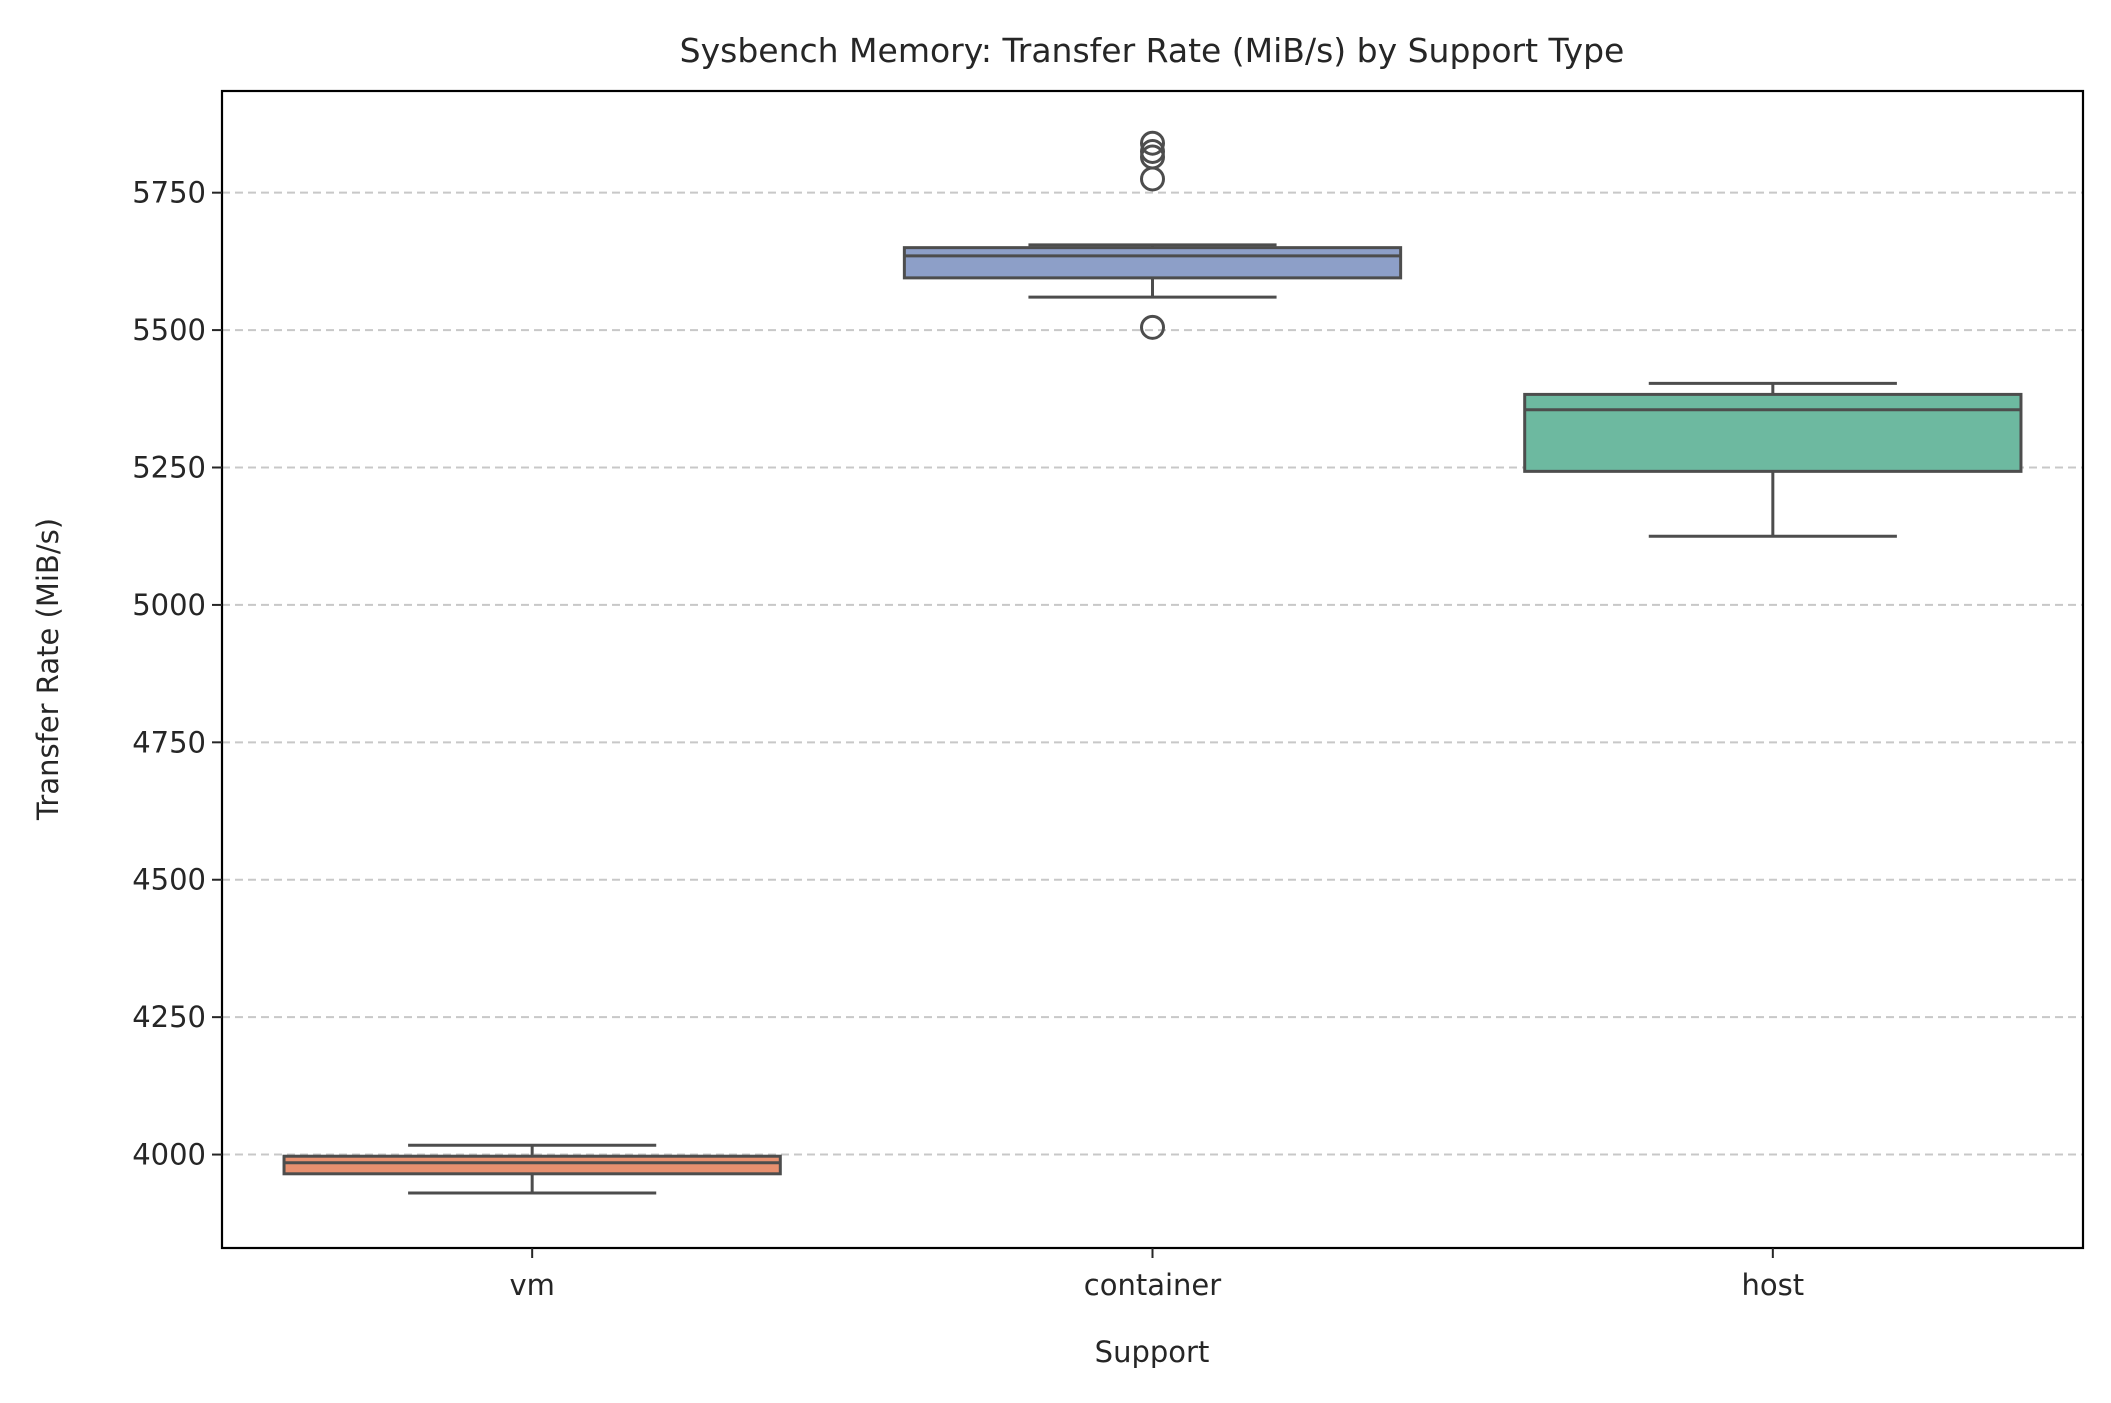  What do you see at coordinates (1152, 1352) in the screenshot?
I see `x-axis-label: Support` at bounding box center [1152, 1352].